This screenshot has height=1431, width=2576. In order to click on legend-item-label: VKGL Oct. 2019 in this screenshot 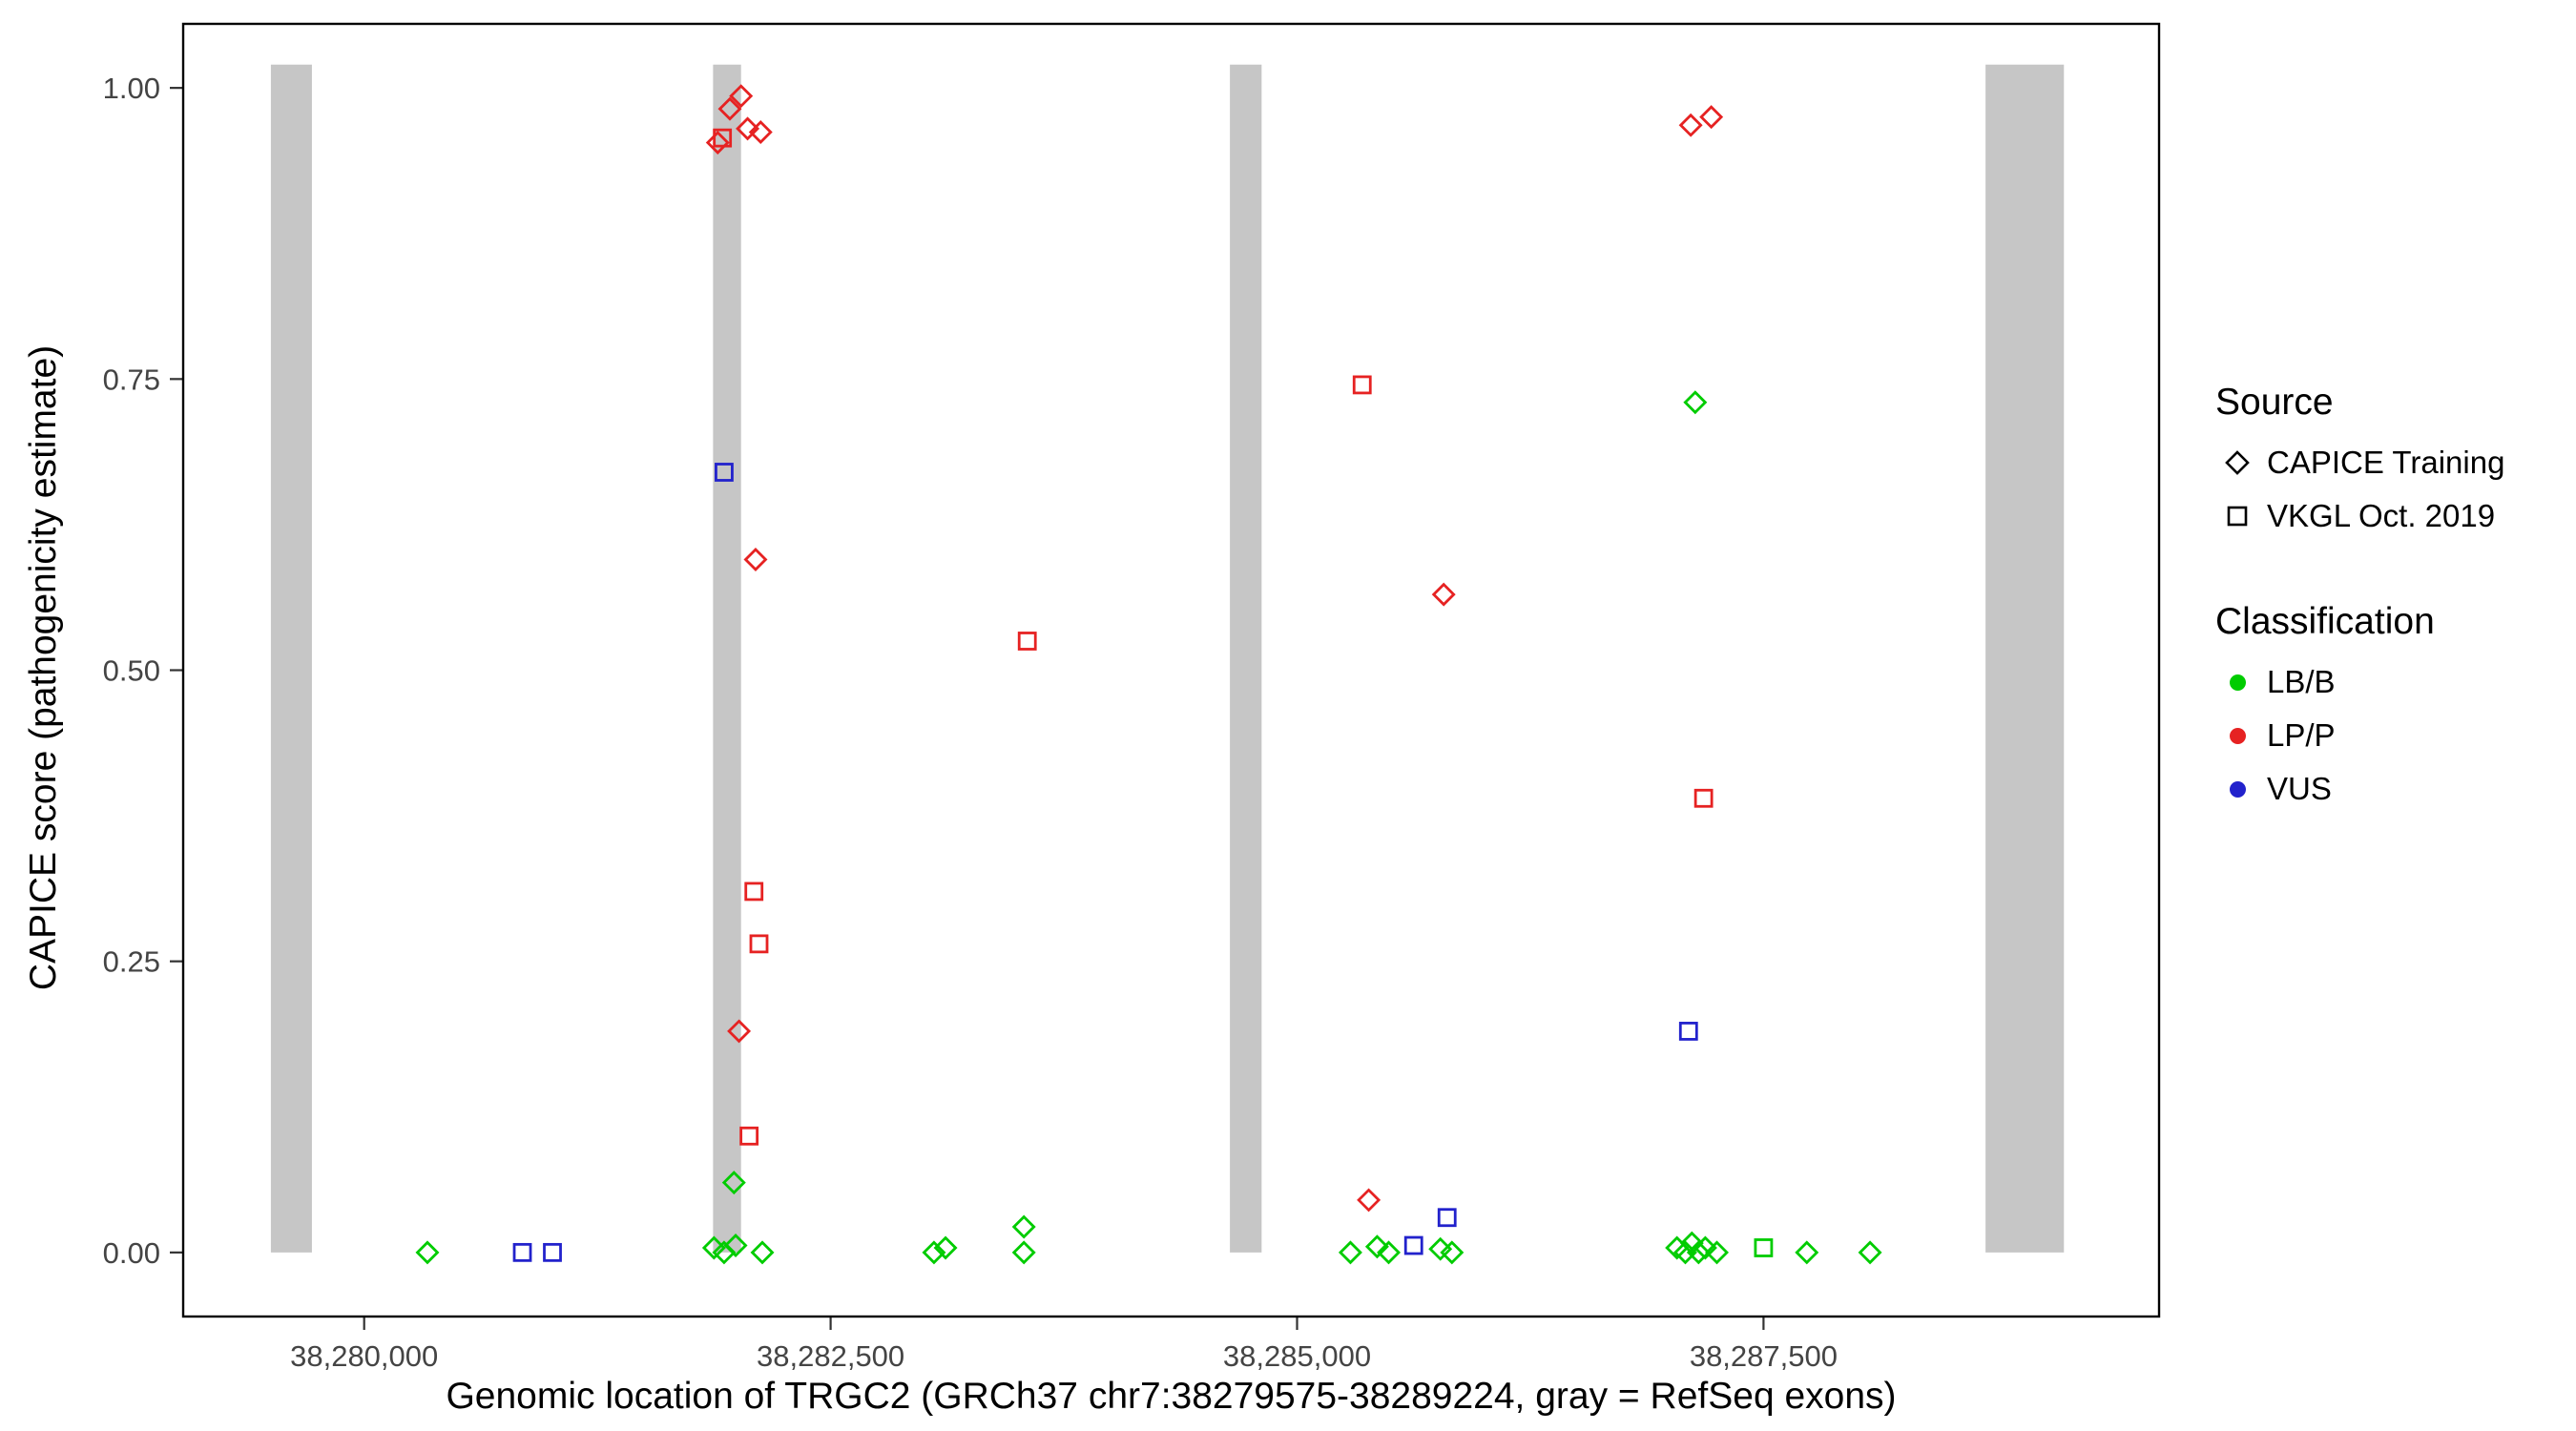, I will do `click(2381, 515)`.